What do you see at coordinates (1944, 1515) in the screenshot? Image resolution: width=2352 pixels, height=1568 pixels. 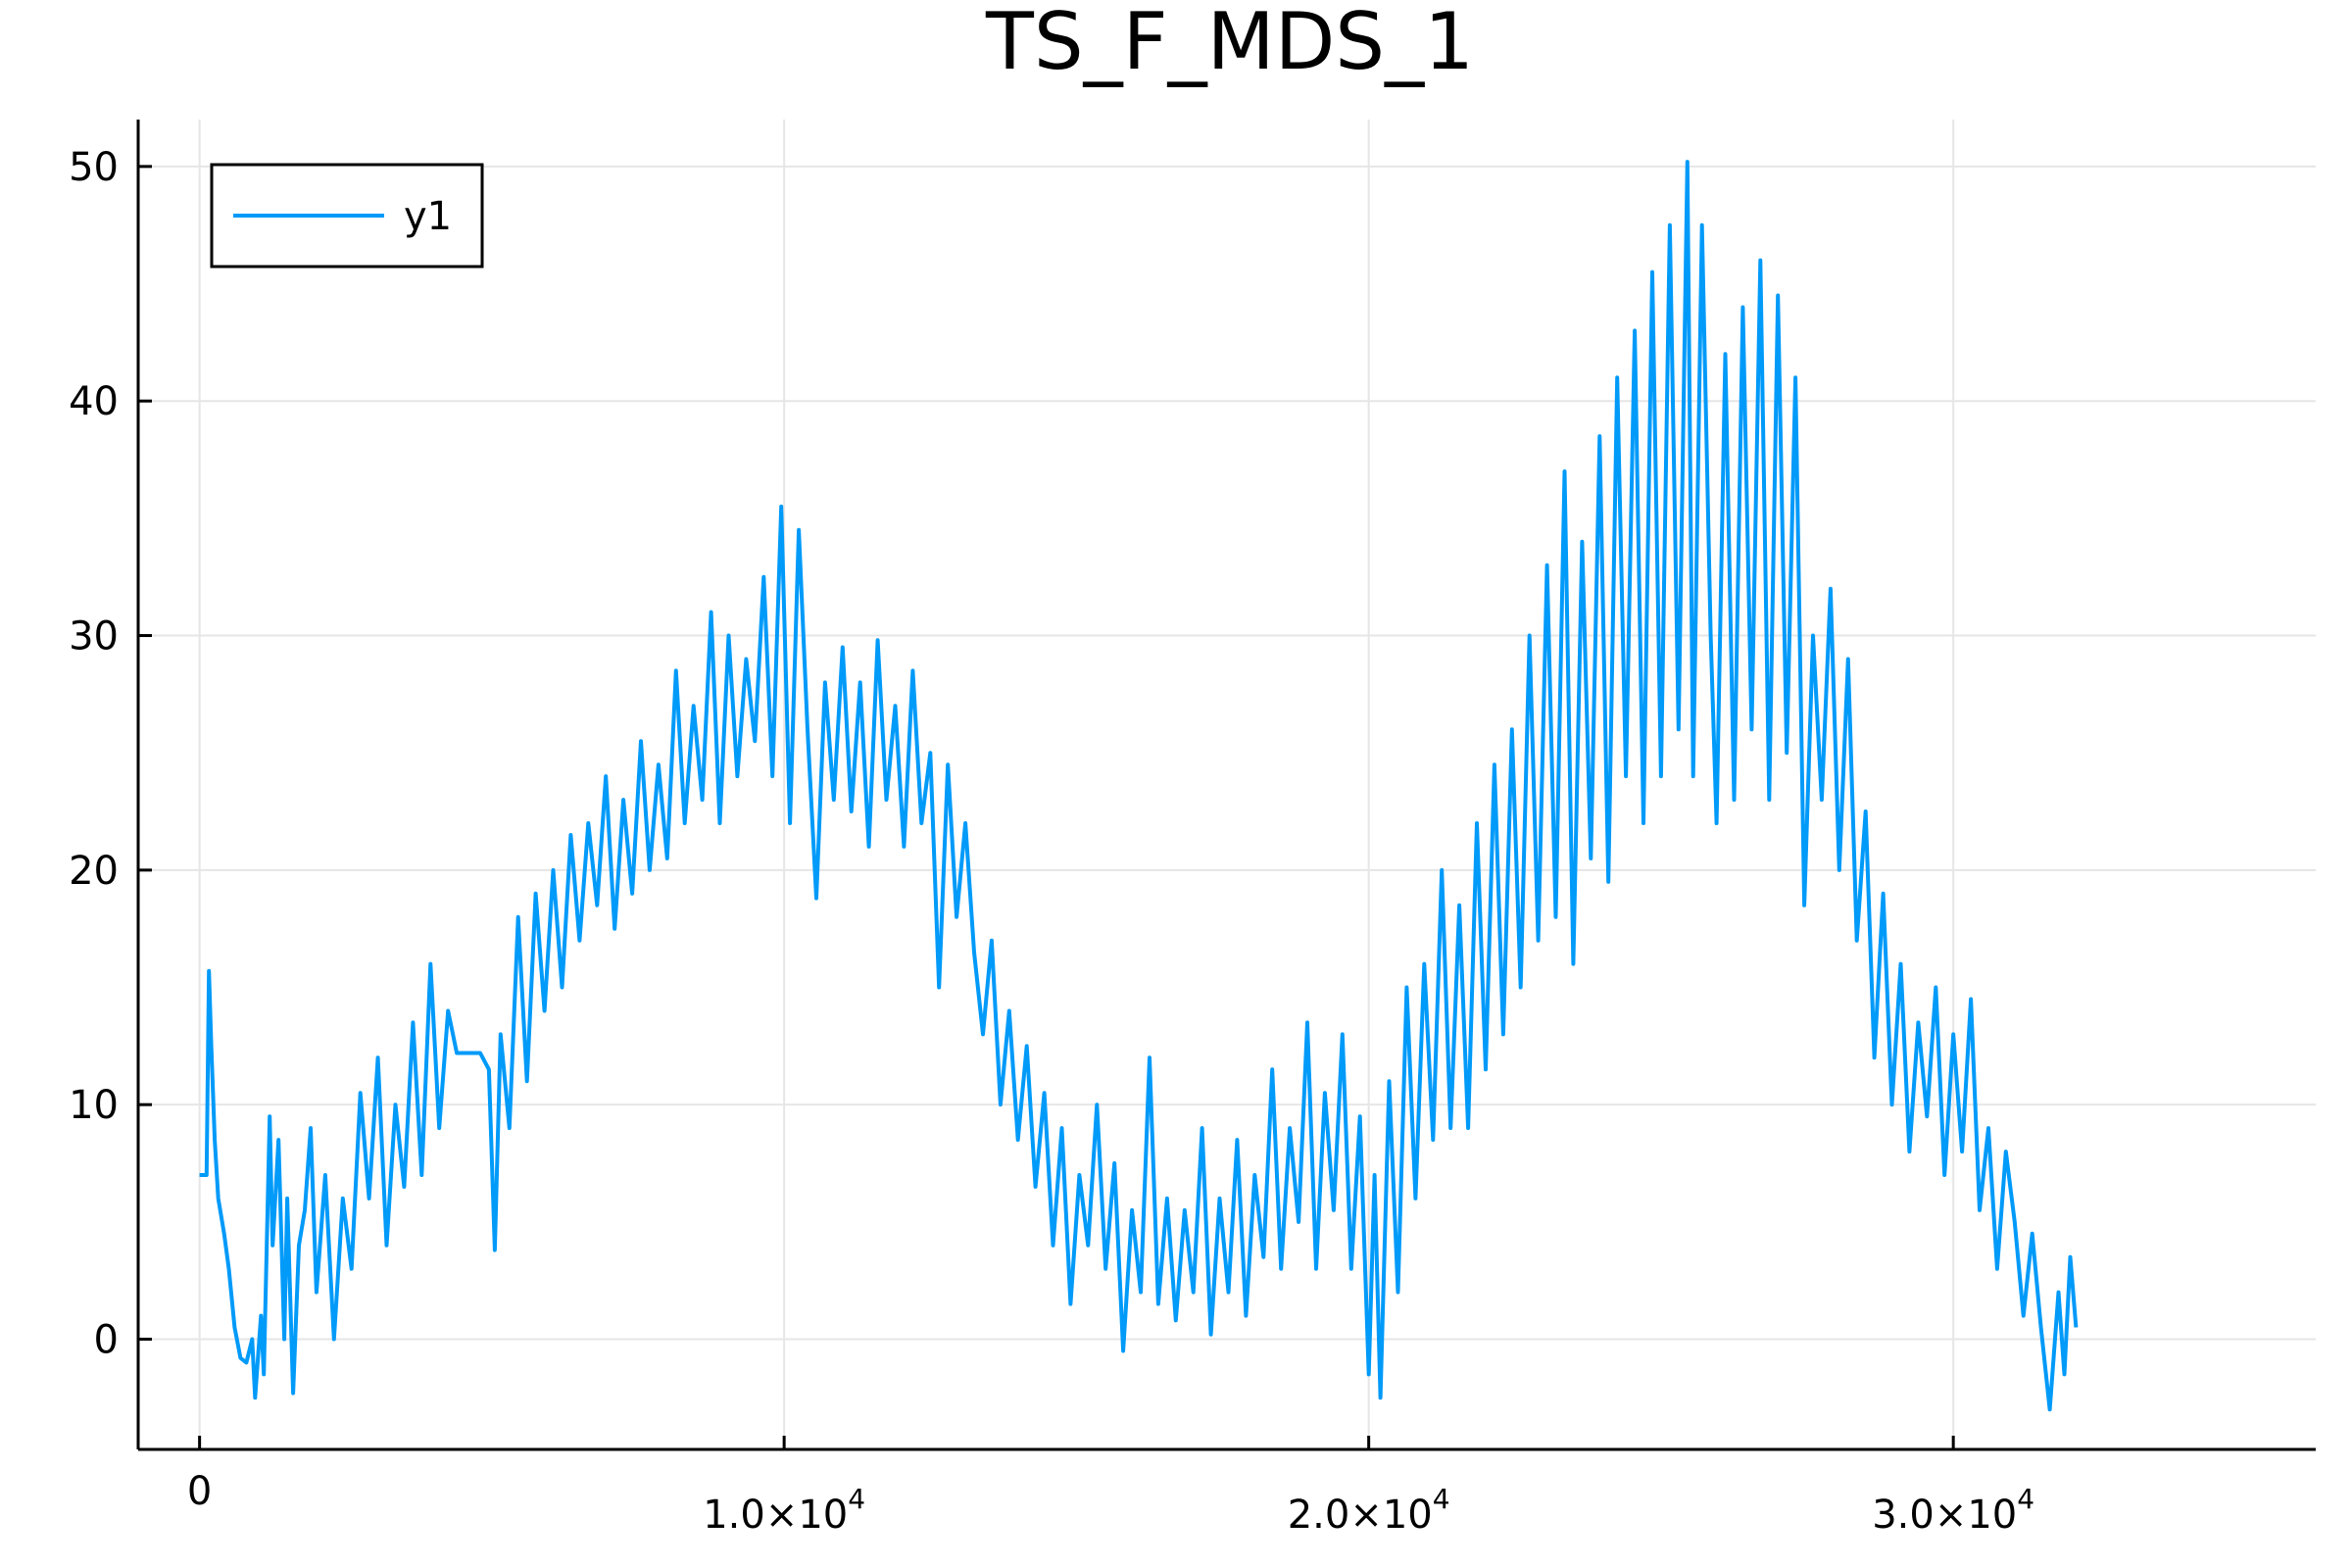 I see `x-tick-mantissa-3: 3.0×10` at bounding box center [1944, 1515].